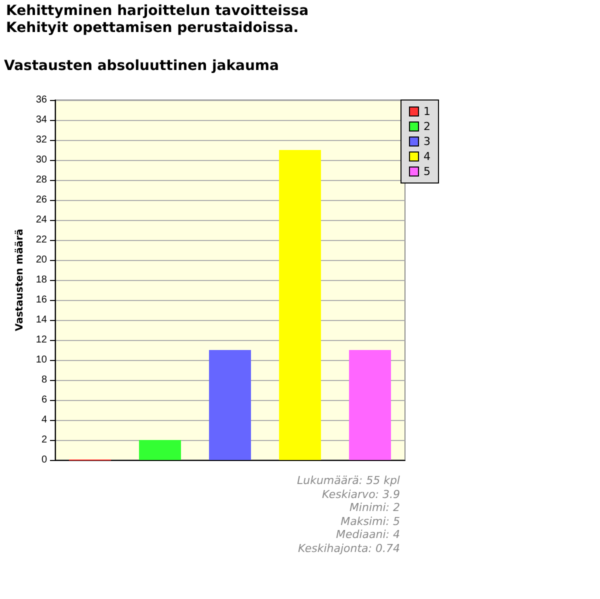 Image resolution: width=600 pixels, height=599 pixels. Describe the element at coordinates (44, 400) in the screenshot. I see `y-tick-label: 6` at that location.